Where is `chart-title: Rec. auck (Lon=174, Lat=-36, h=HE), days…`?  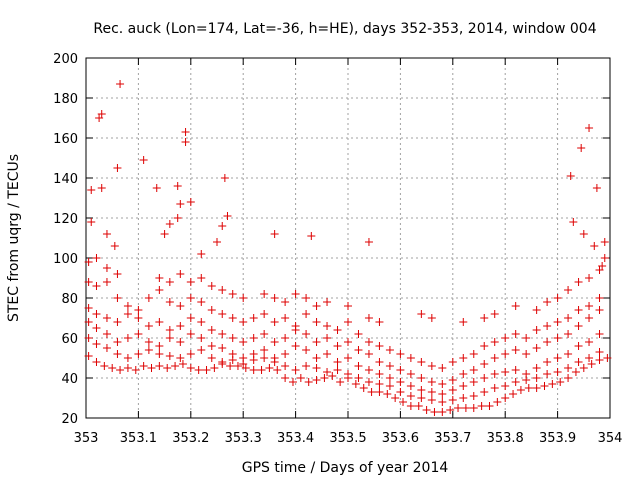
chart-title: Rec. auck (Lon=174, Lat=-36, h=HE), days… is located at coordinates (344, 29).